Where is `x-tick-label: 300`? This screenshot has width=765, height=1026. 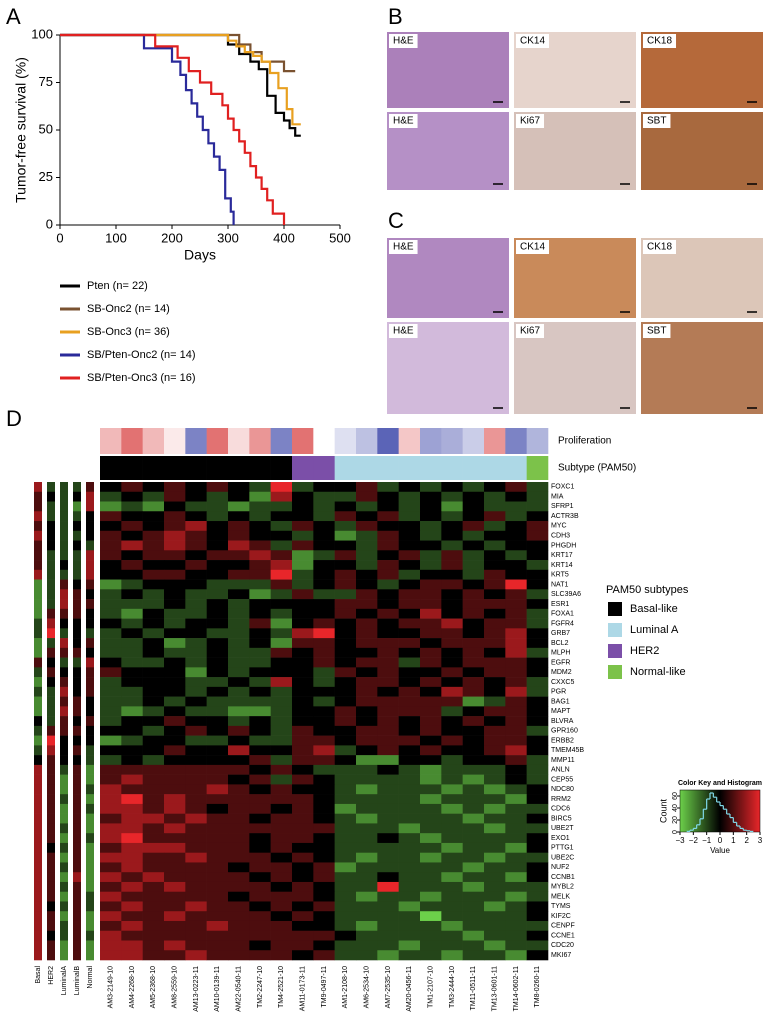 x-tick-label: 300 is located at coordinates (228, 237).